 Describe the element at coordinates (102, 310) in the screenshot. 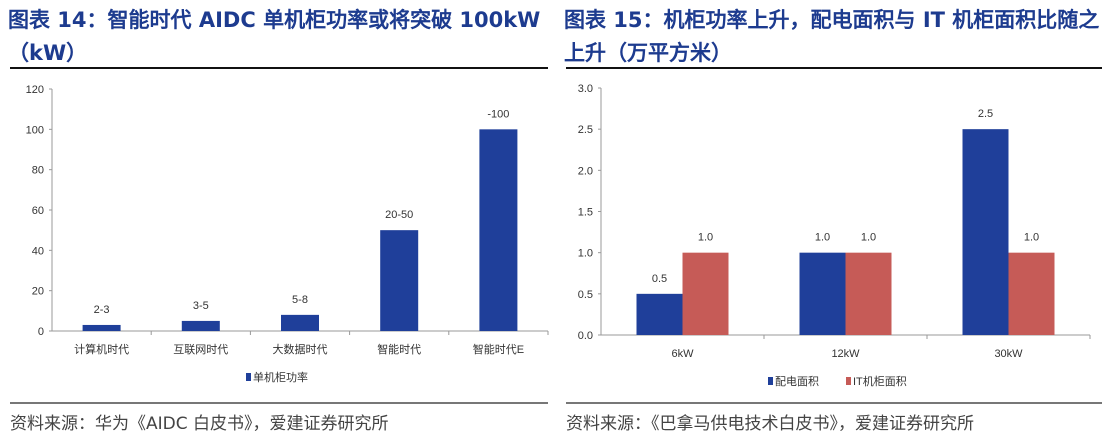

I see `data-label: 2-3` at that location.